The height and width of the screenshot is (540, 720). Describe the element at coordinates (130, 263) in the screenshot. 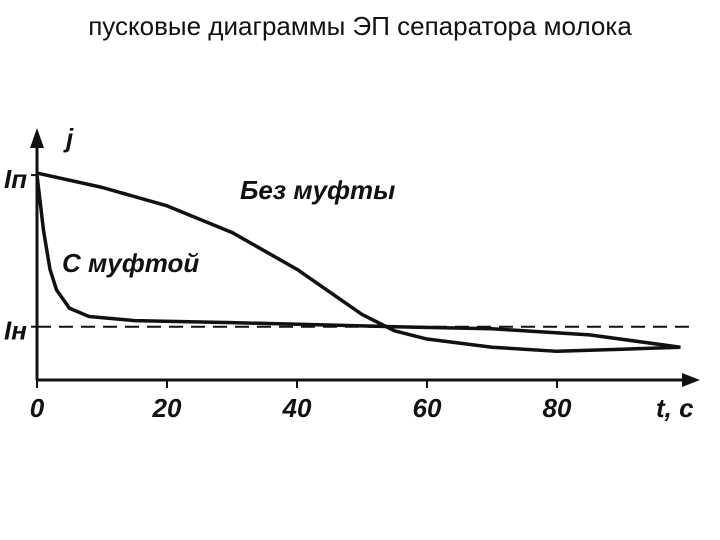

I see `series-label: С муфтой` at that location.